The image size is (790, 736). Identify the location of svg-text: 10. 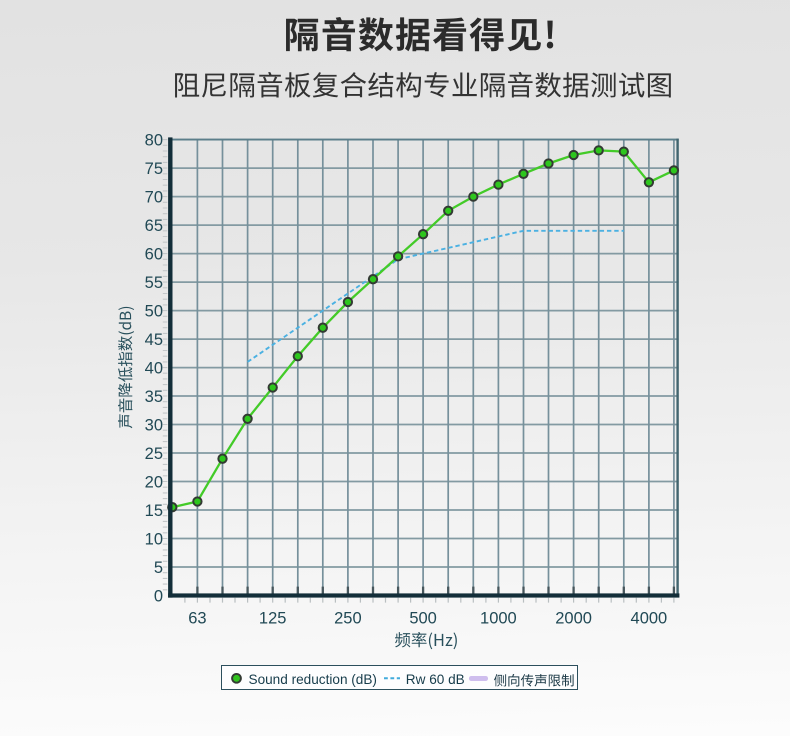
(154, 539).